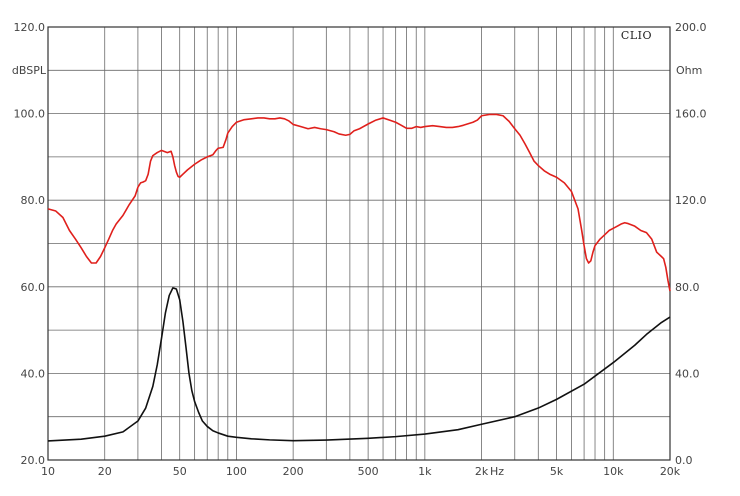 The height and width of the screenshot is (496, 740). Describe the element at coordinates (613, 471) in the screenshot. I see `x-tick-label: 10k` at that location.